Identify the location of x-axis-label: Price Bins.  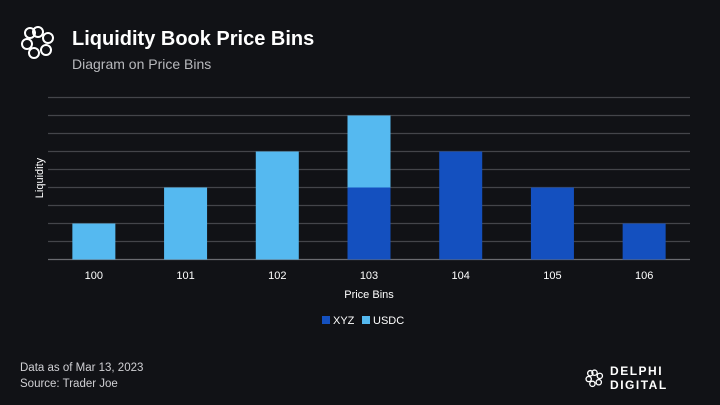
(369, 295).